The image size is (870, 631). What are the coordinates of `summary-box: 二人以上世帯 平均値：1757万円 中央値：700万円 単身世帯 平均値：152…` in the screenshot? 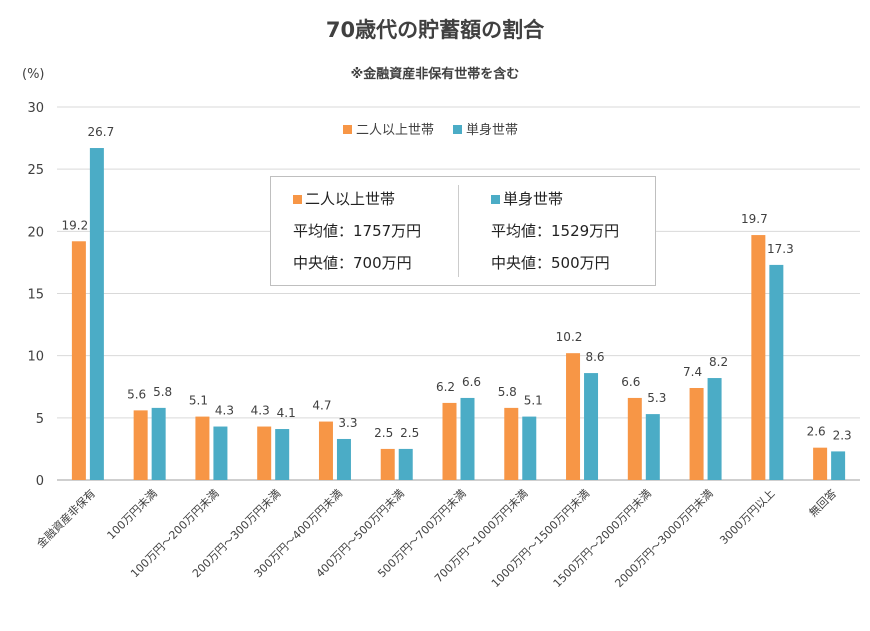 It's located at (463, 231).